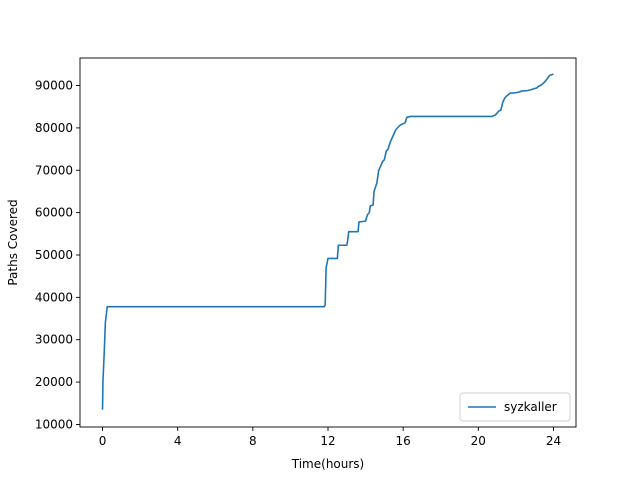  I want to click on x-tick-label: 24, so click(553, 441).